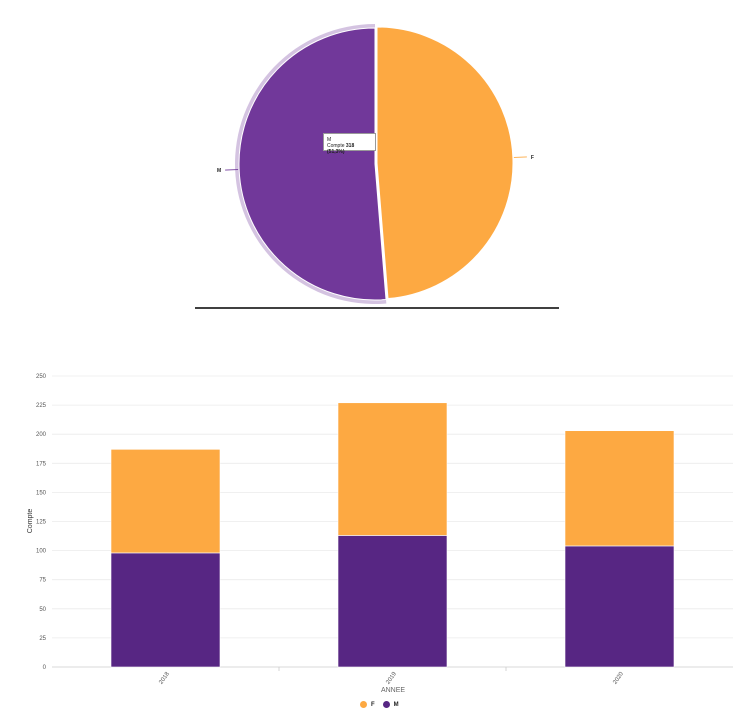 The width and height of the screenshot is (735, 720). I want to click on pie-tooltip: M Compte 318 (51,3%), so click(349, 144).